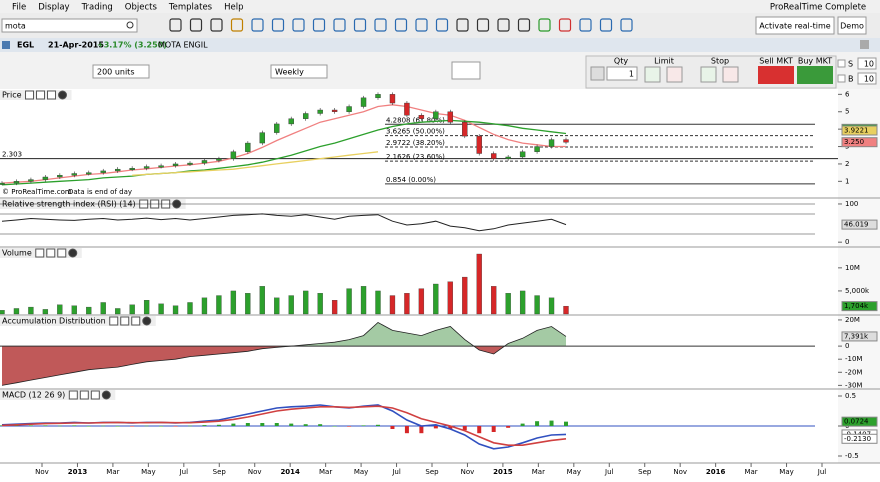  Describe the element at coordinates (299, 71) in the screenshot. I see `period-select` at that location.